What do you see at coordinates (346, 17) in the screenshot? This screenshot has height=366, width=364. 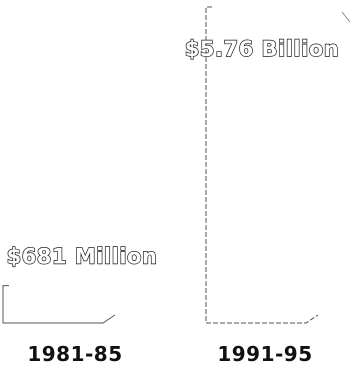 I see `scan-artifact-mark` at bounding box center [346, 17].